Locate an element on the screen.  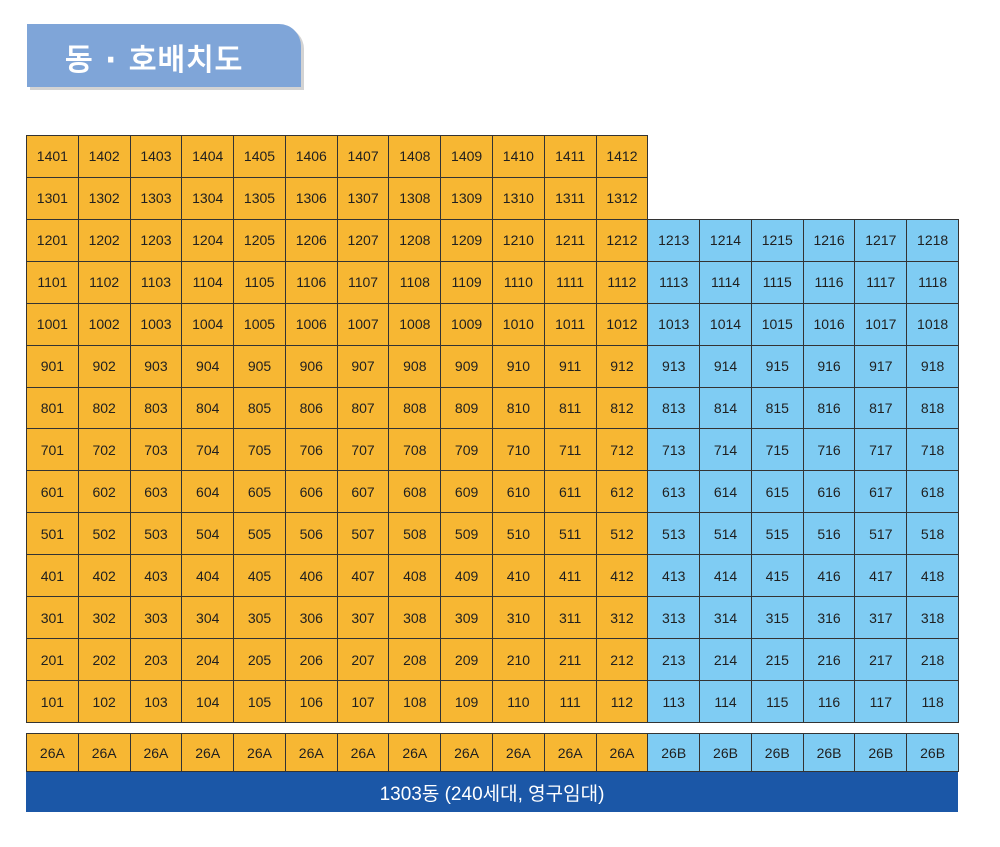
unit-cell: 1106 is located at coordinates (311, 282).